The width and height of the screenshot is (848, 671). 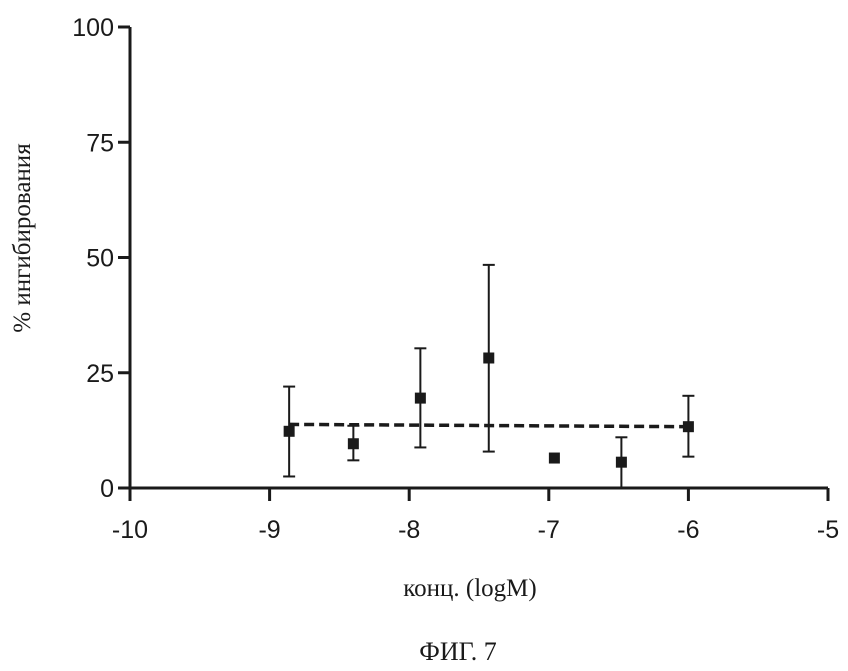 I want to click on y-tick-label: 75, so click(x=100, y=143).